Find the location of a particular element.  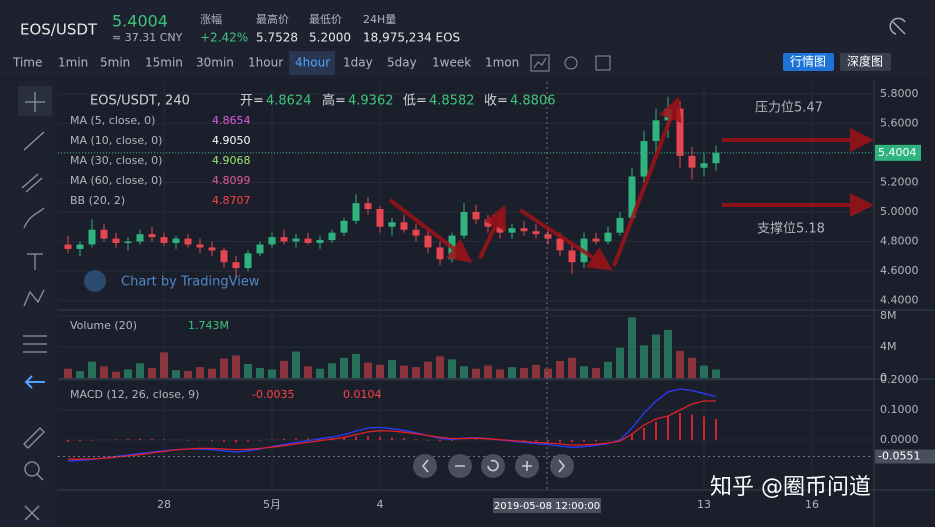

annotation: 压力位5.47 is located at coordinates (789, 108).